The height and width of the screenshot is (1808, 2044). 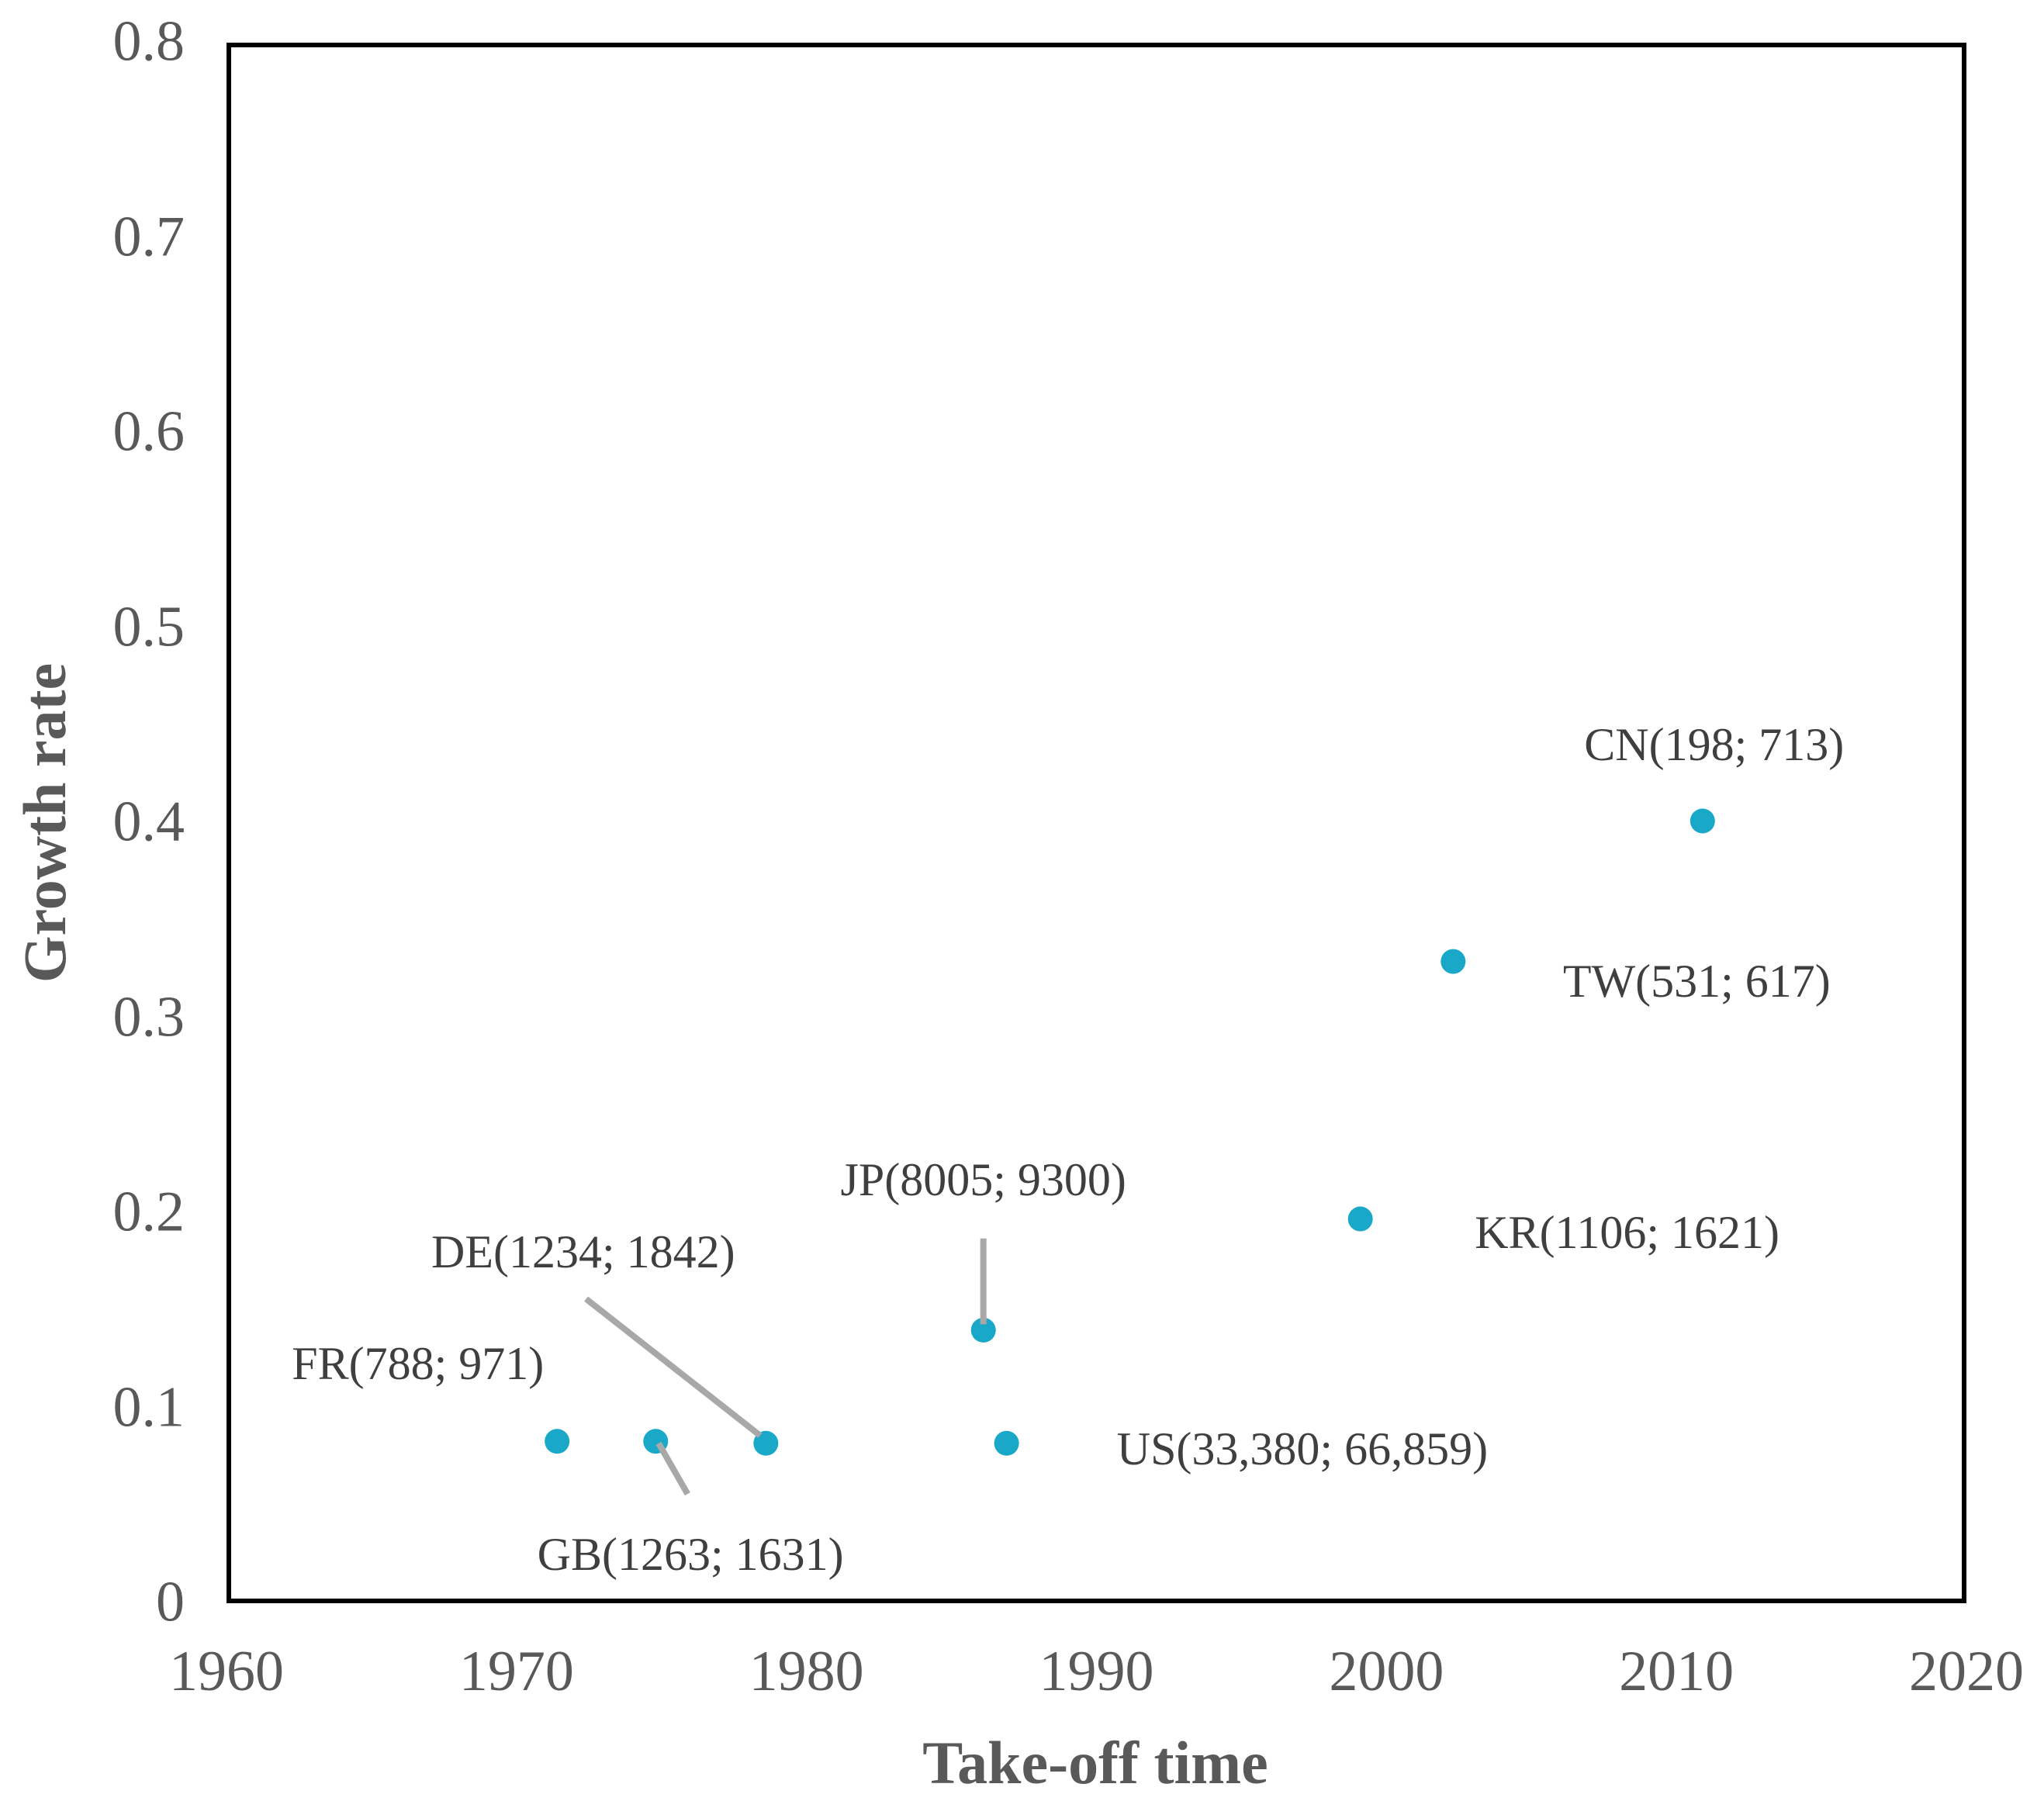 I want to click on point-label-GB: GB(1263; 1631), so click(x=690, y=1555).